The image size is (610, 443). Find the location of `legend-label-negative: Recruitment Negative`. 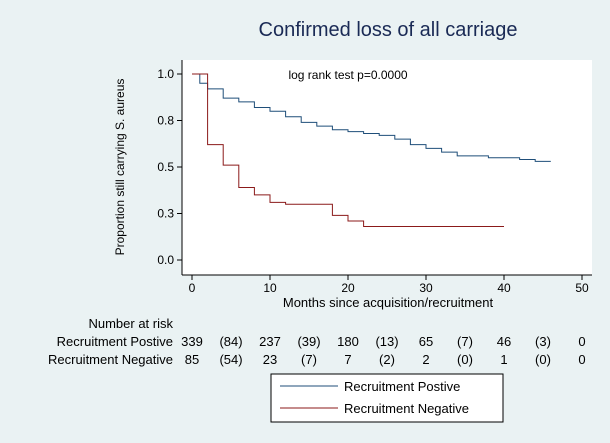

legend-label-negative: Recruitment Negative is located at coordinates (406, 408).